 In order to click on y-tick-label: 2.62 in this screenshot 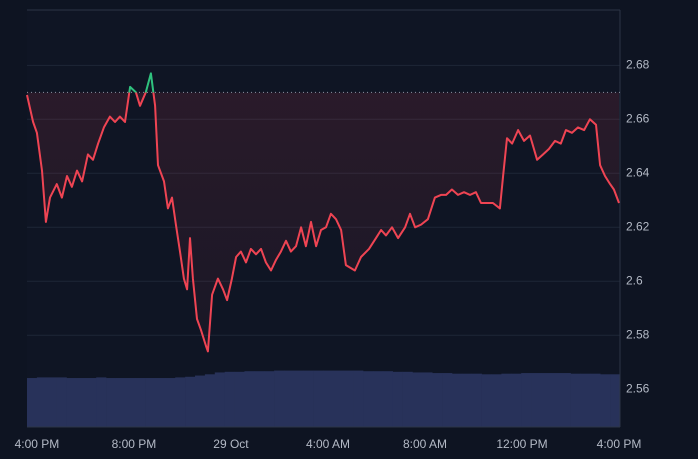, I will do `click(638, 226)`.